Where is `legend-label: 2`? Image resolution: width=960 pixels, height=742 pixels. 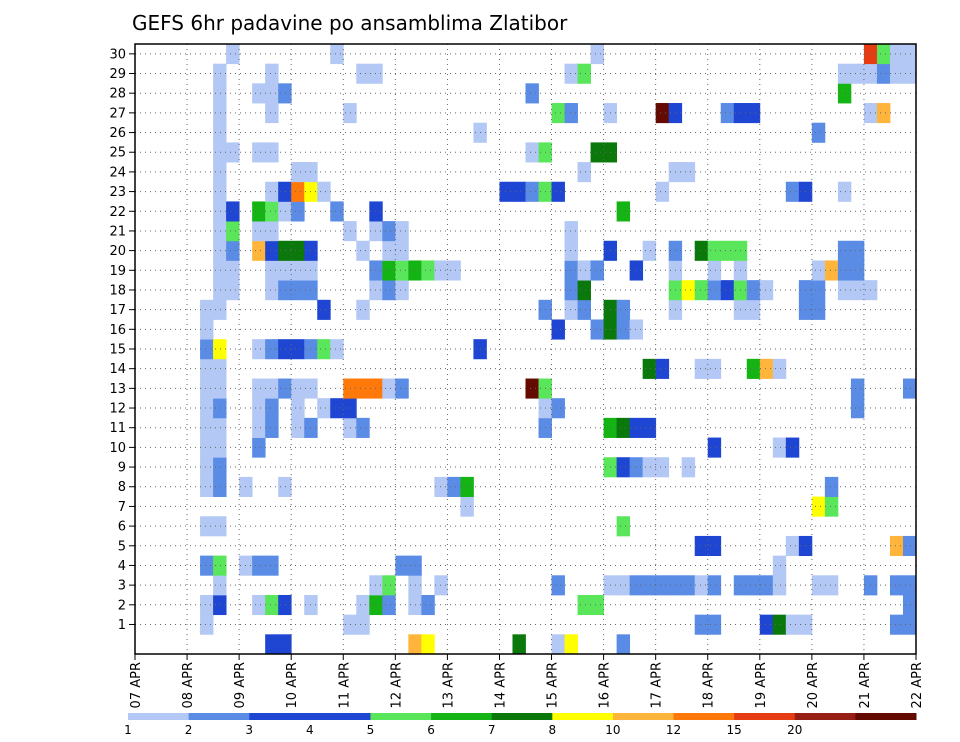
legend-label: 2 is located at coordinates (189, 730).